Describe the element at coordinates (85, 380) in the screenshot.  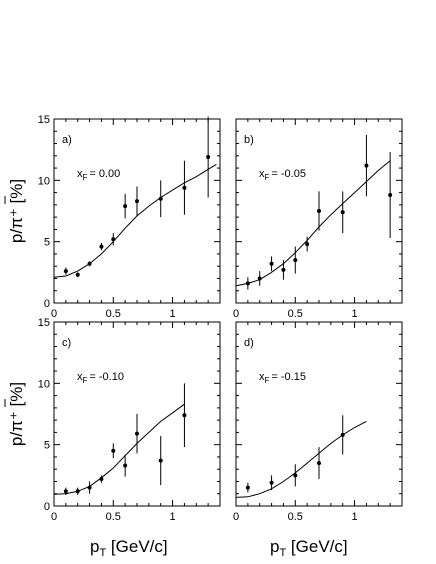
I see `panel-c-xf-sub: F` at that location.